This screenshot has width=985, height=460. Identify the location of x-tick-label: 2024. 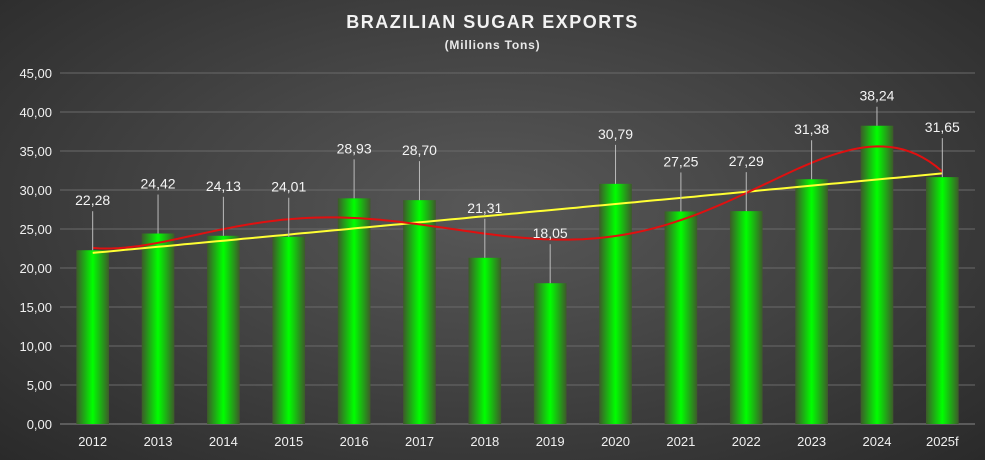
(877, 441).